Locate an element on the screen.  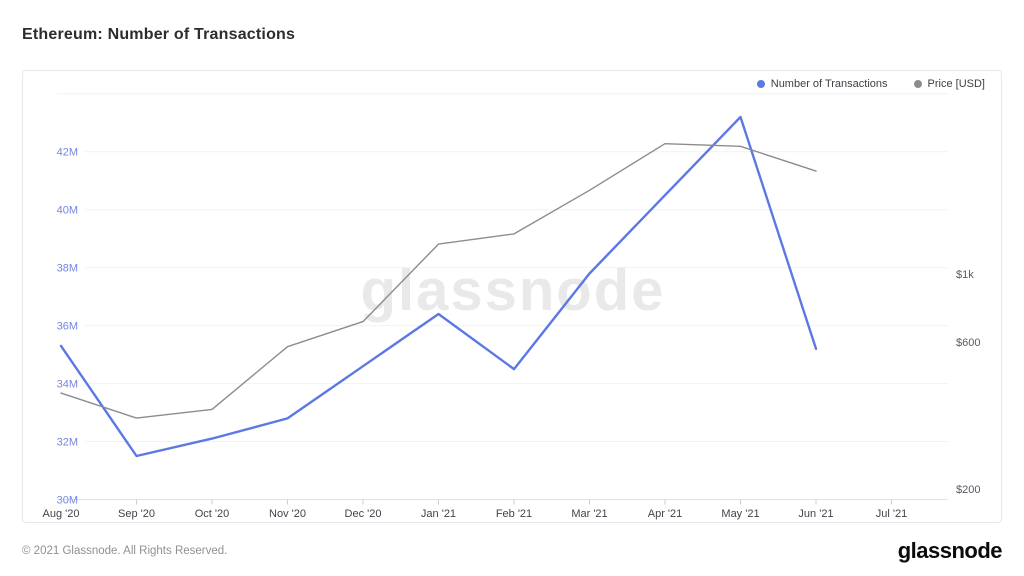
glassnode-watermark: glassnode is located at coordinates (513, 290).